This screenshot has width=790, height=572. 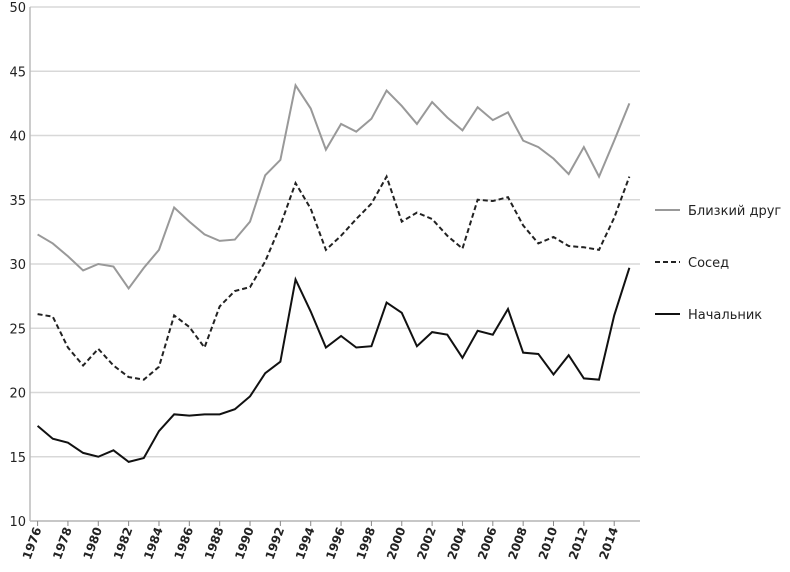 What do you see at coordinates (396, 543) in the screenshot?
I see `x-tick-label: 2000` at bounding box center [396, 543].